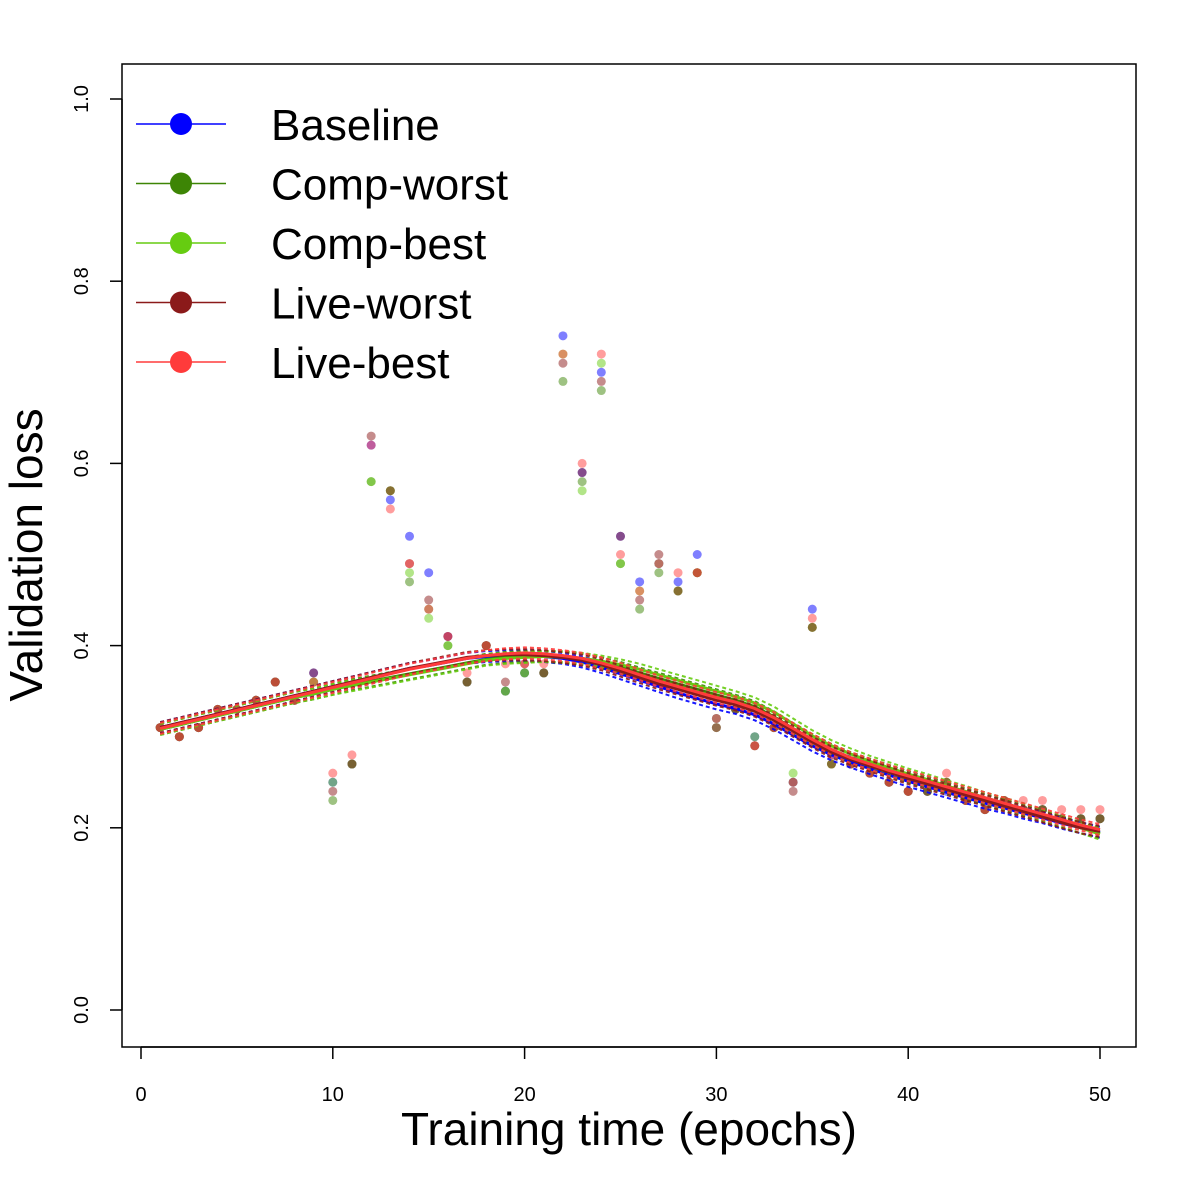 The width and height of the screenshot is (1200, 1200). What do you see at coordinates (97, 554) in the screenshot?
I see `y-axis: 0.0 0.2 0.4 0.6 0.8 1.0` at bounding box center [97, 554].